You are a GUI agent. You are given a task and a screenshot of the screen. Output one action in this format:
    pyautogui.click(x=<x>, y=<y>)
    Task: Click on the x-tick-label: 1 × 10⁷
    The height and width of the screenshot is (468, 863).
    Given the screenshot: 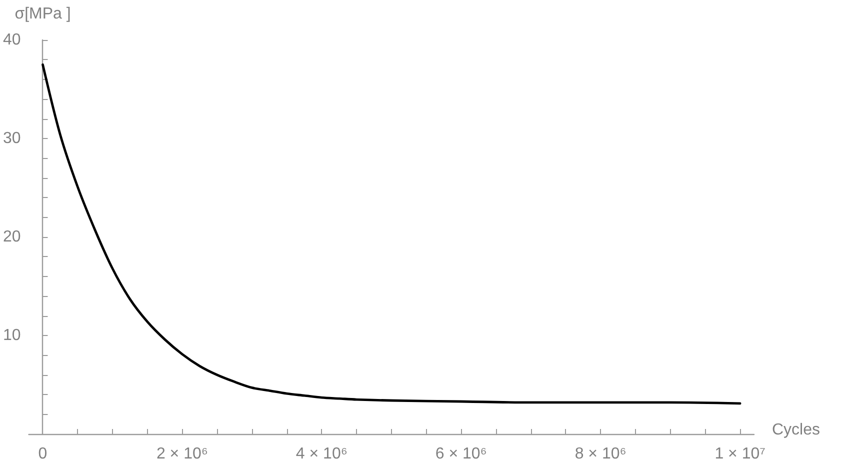 What is the action you would take?
    pyautogui.click(x=740, y=454)
    